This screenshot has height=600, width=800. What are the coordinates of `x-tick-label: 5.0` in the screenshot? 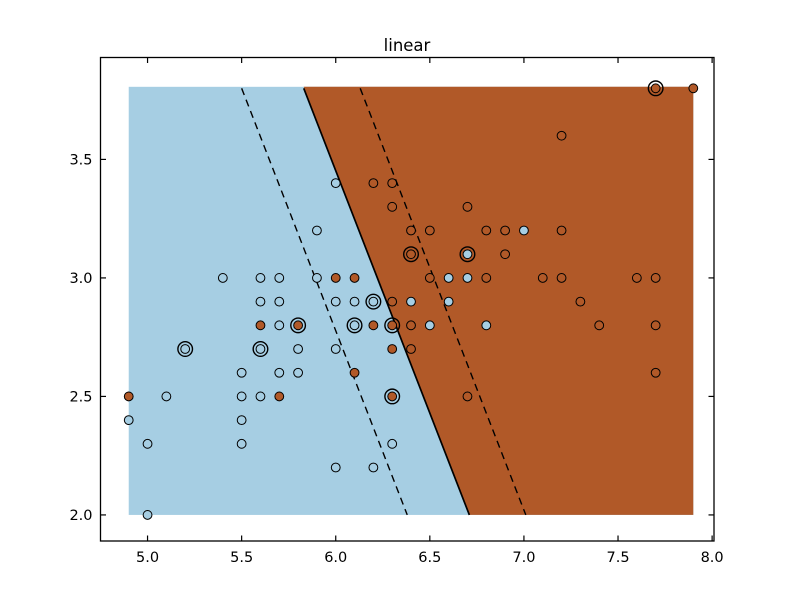 It's located at (147, 558).